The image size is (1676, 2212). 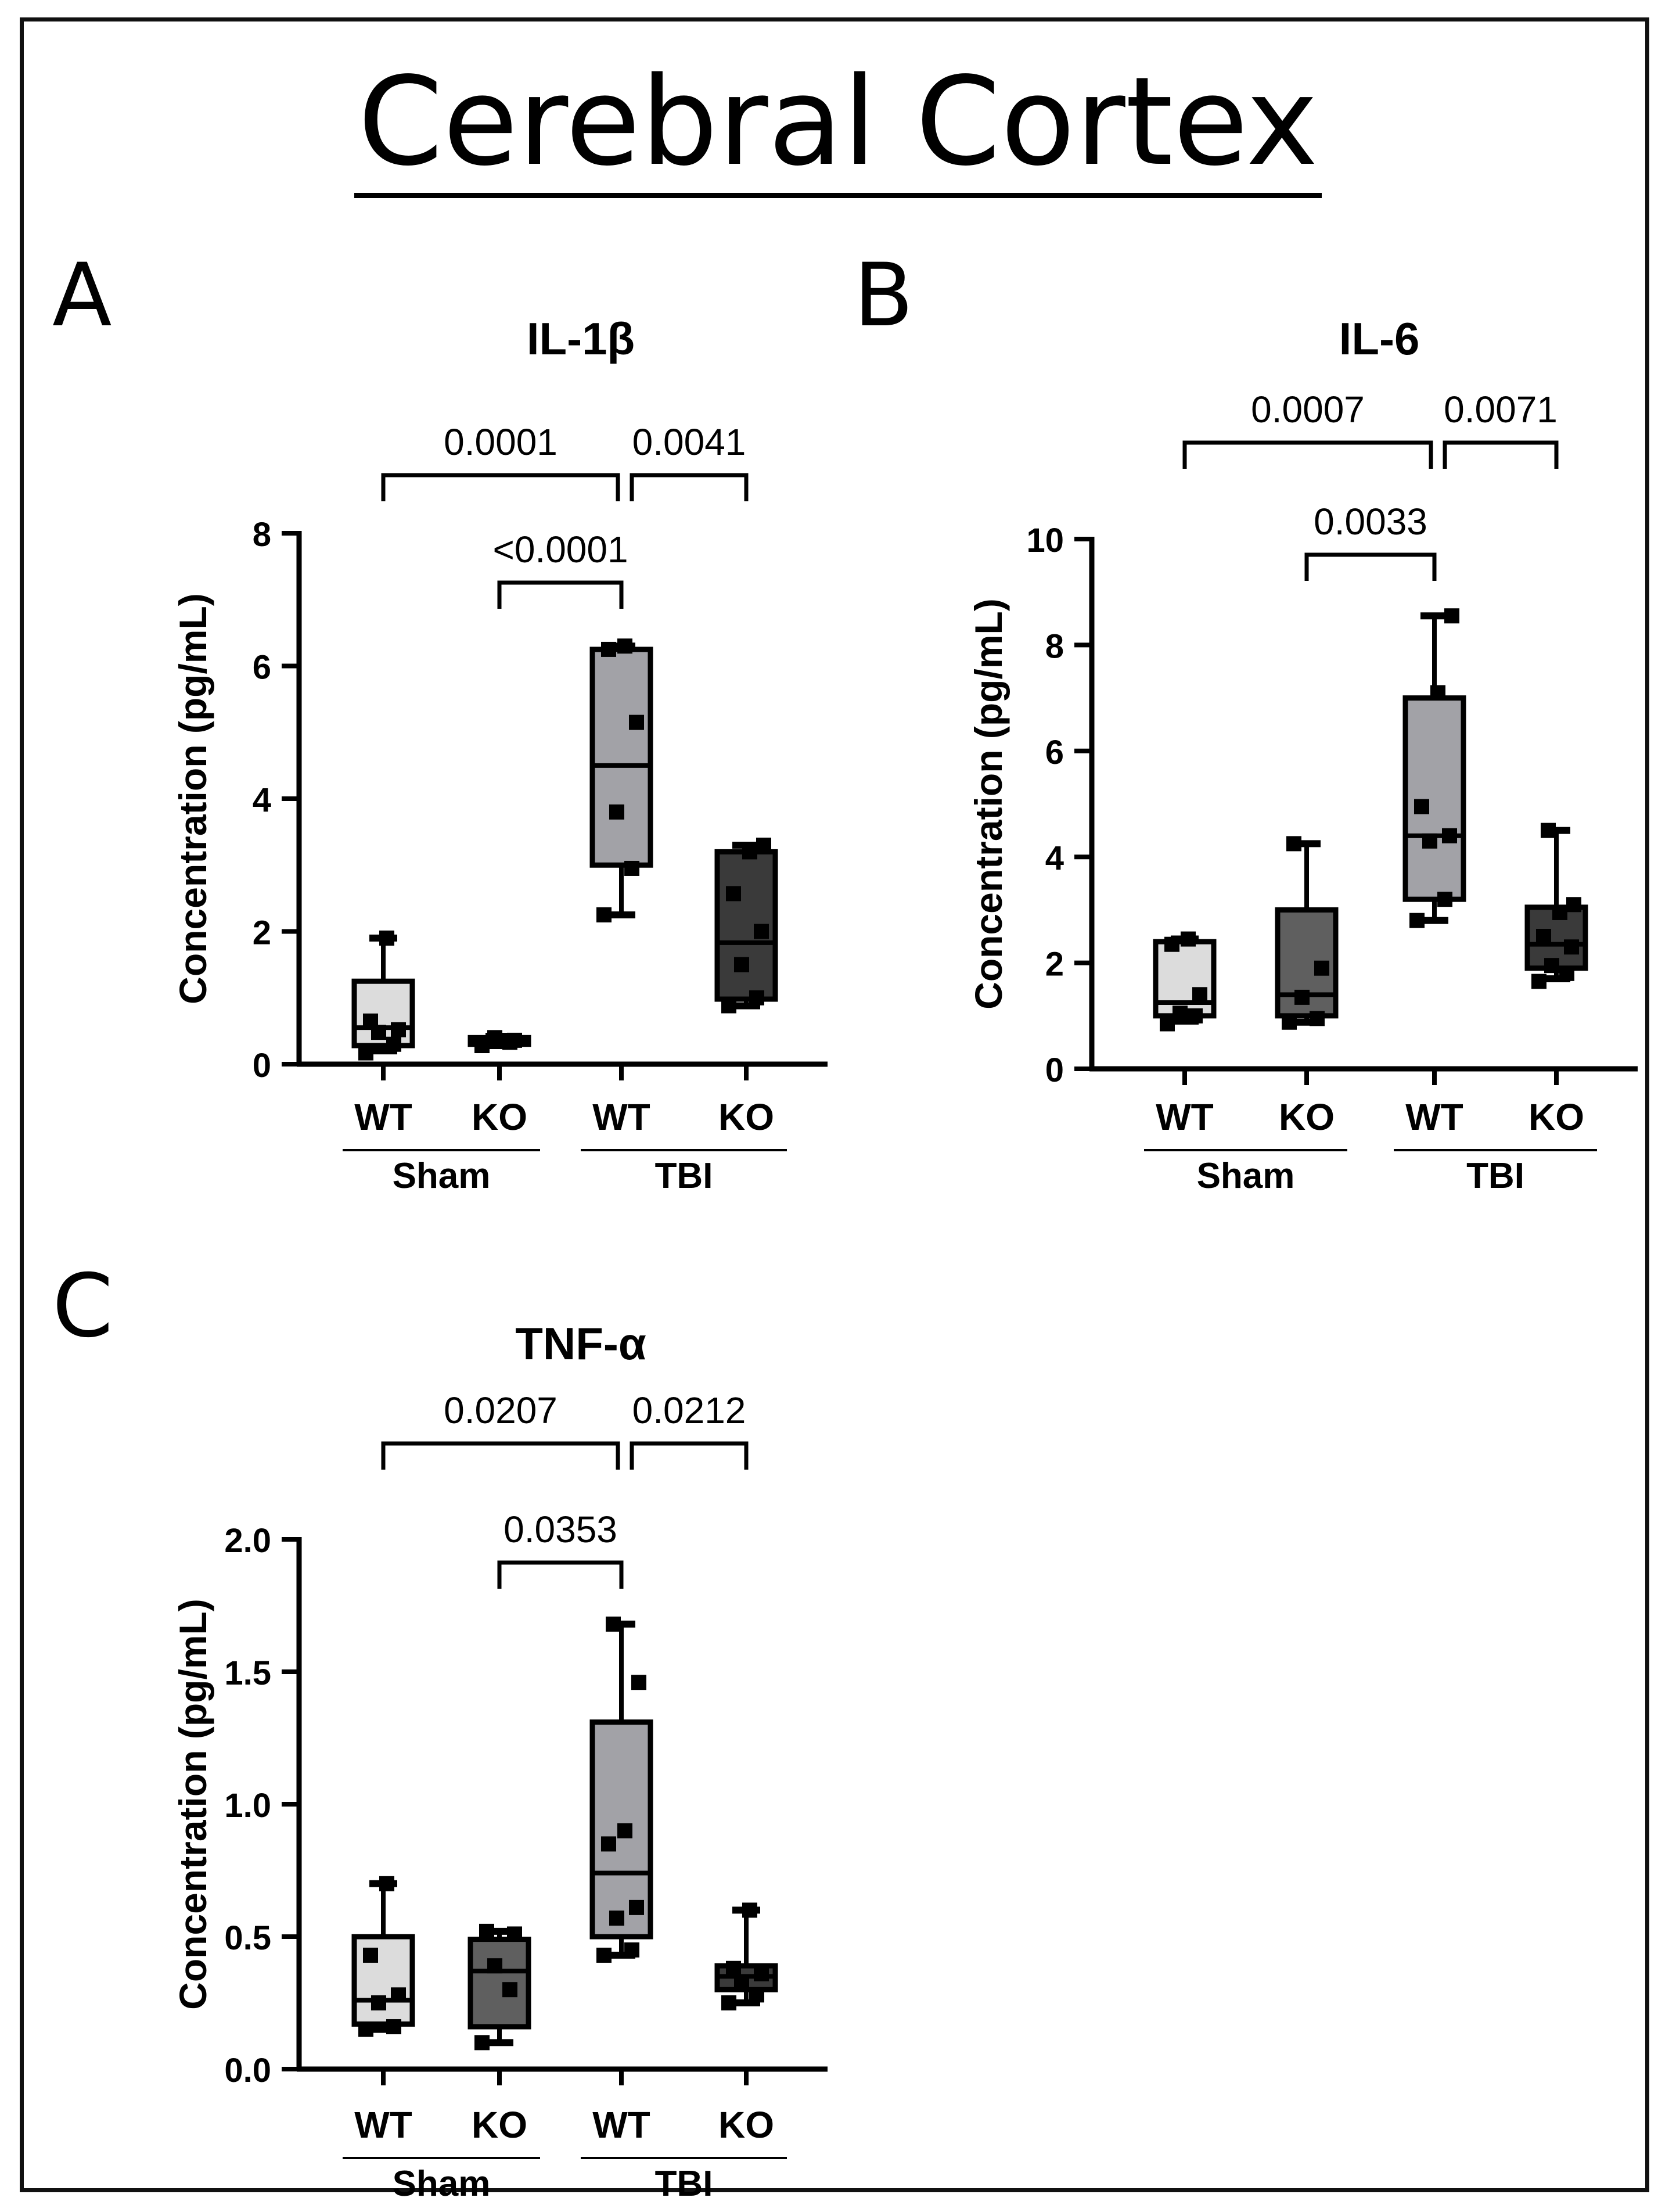 I want to click on panel-letter: B, so click(x=884, y=296).